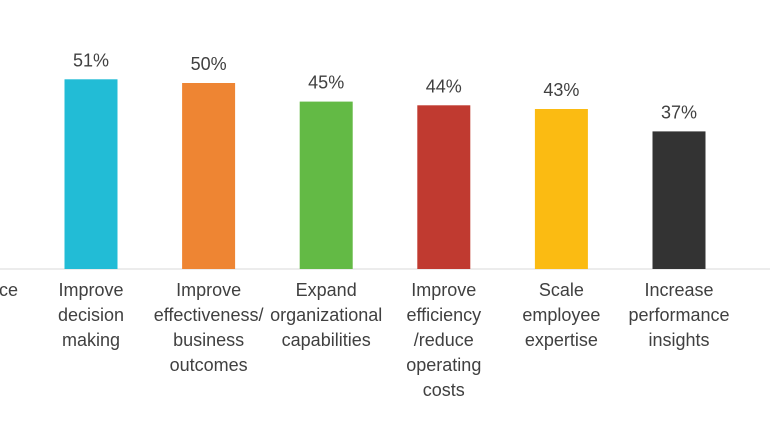  Describe the element at coordinates (9, 290) in the screenshot. I see `partial-category-label: ce` at that location.